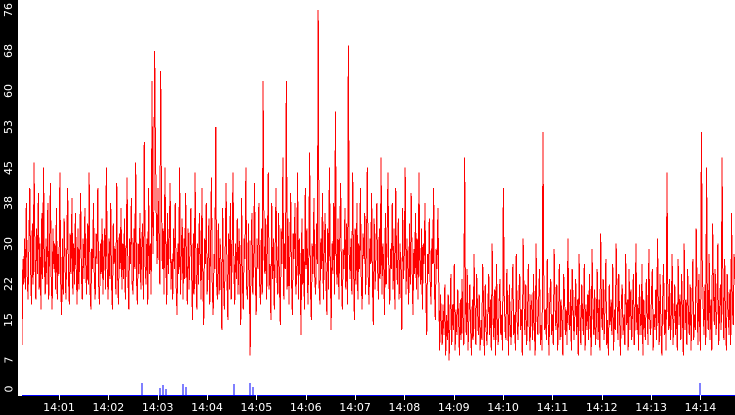 This screenshot has height=415, width=735. I want to click on x-tick-label: 14:04, so click(207, 407).